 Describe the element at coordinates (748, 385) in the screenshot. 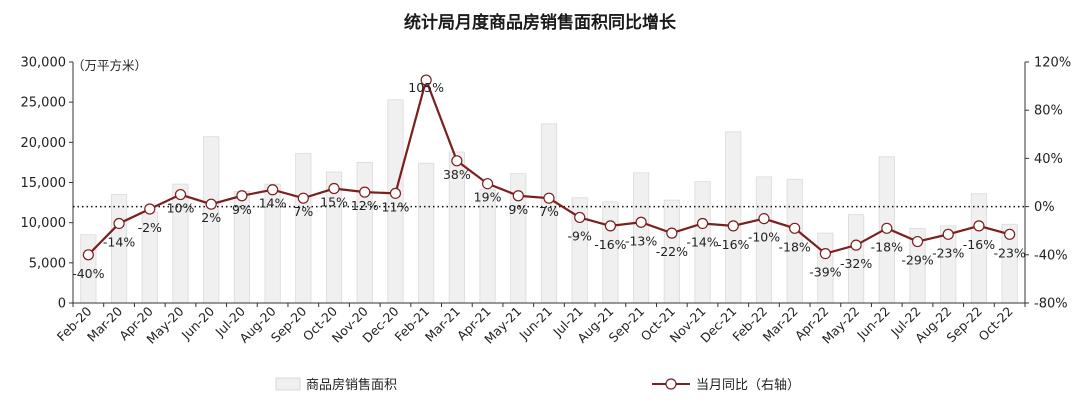

I see `legend-line-label: 当月同比（右轴）` at that location.